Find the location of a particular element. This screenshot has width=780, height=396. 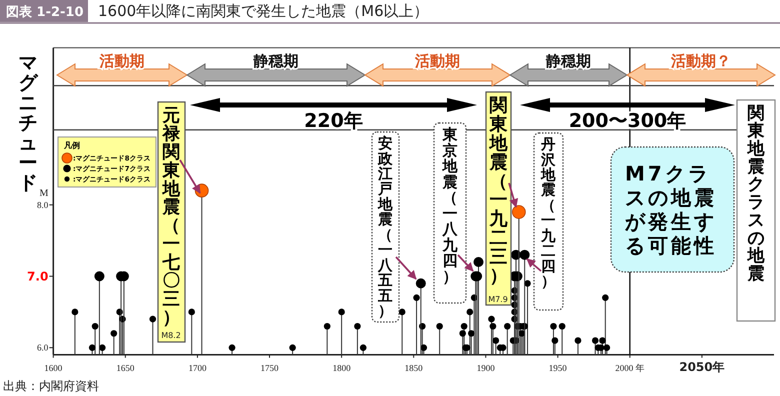

legend-title: 凡例 is located at coordinates (71, 145).